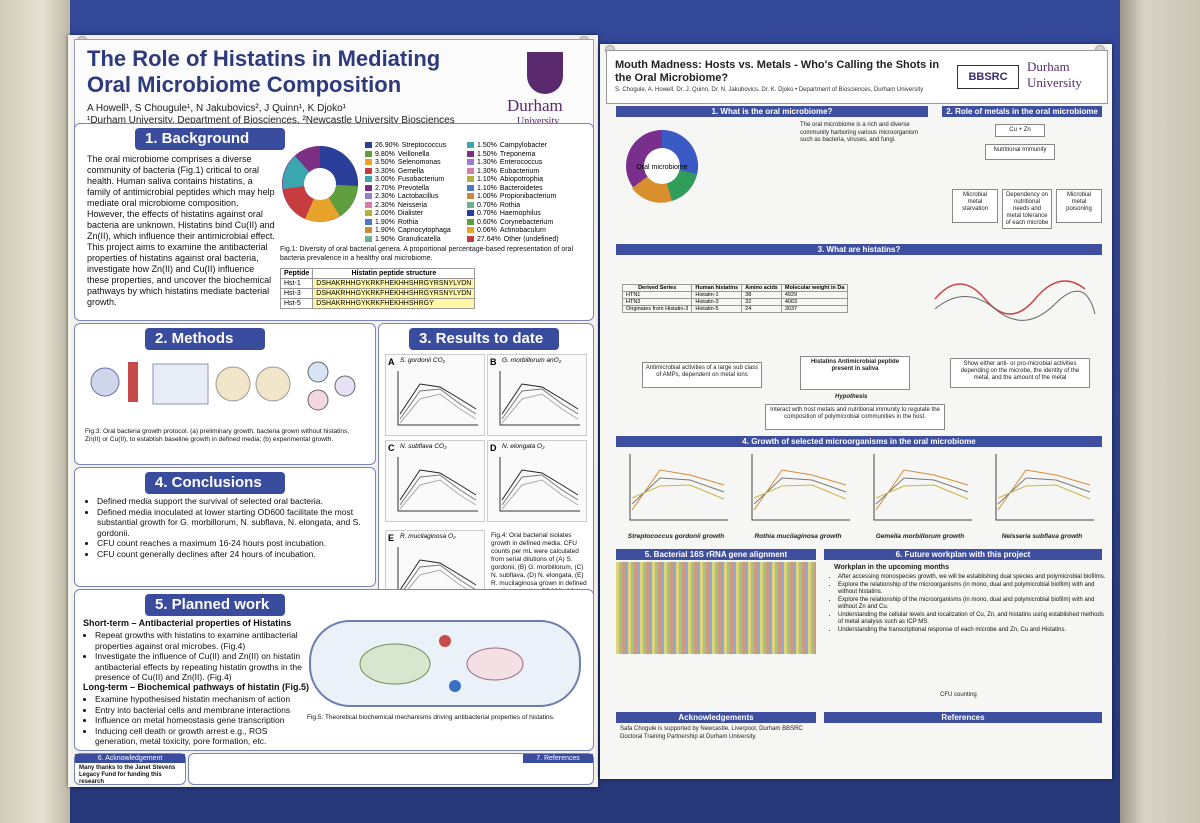  What do you see at coordinates (1015, 300) in the screenshot?
I see `histatin-structure` at bounding box center [1015, 300].